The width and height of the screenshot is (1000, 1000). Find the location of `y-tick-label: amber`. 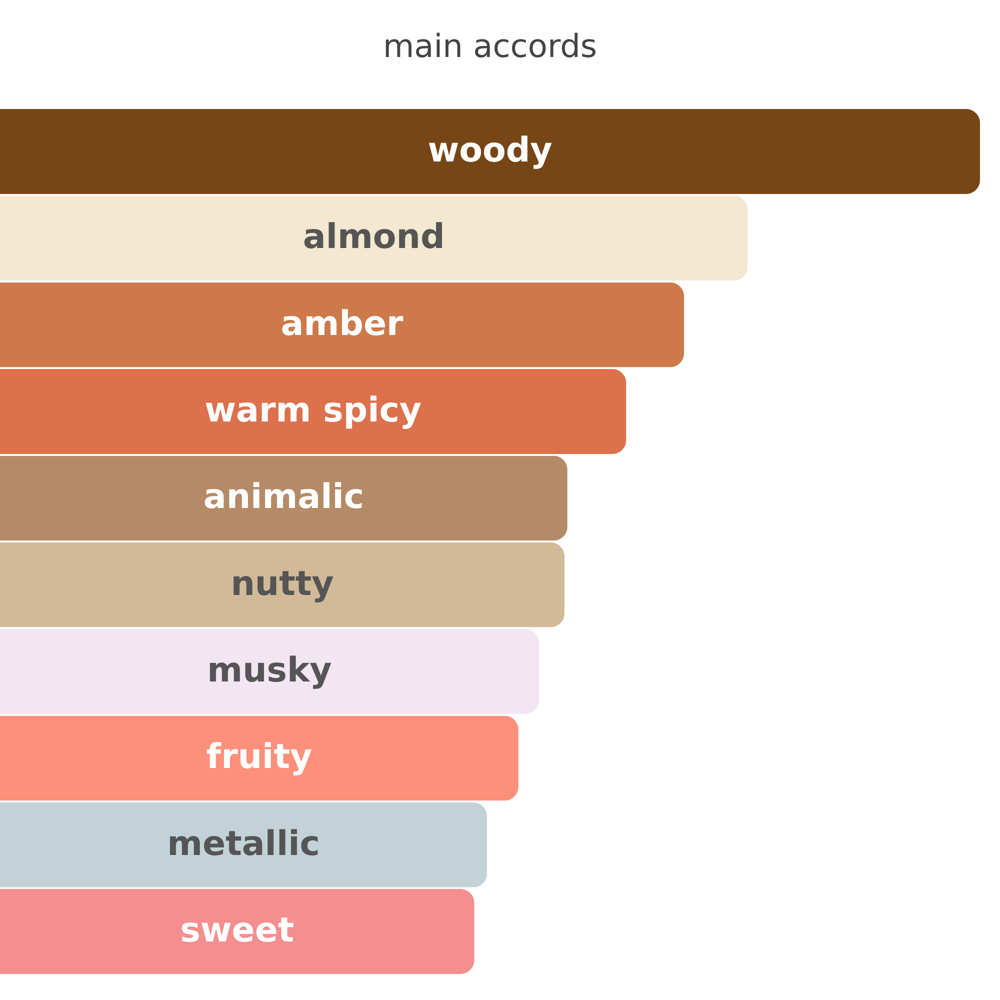

y-tick-label: amber is located at coordinates (342, 324).